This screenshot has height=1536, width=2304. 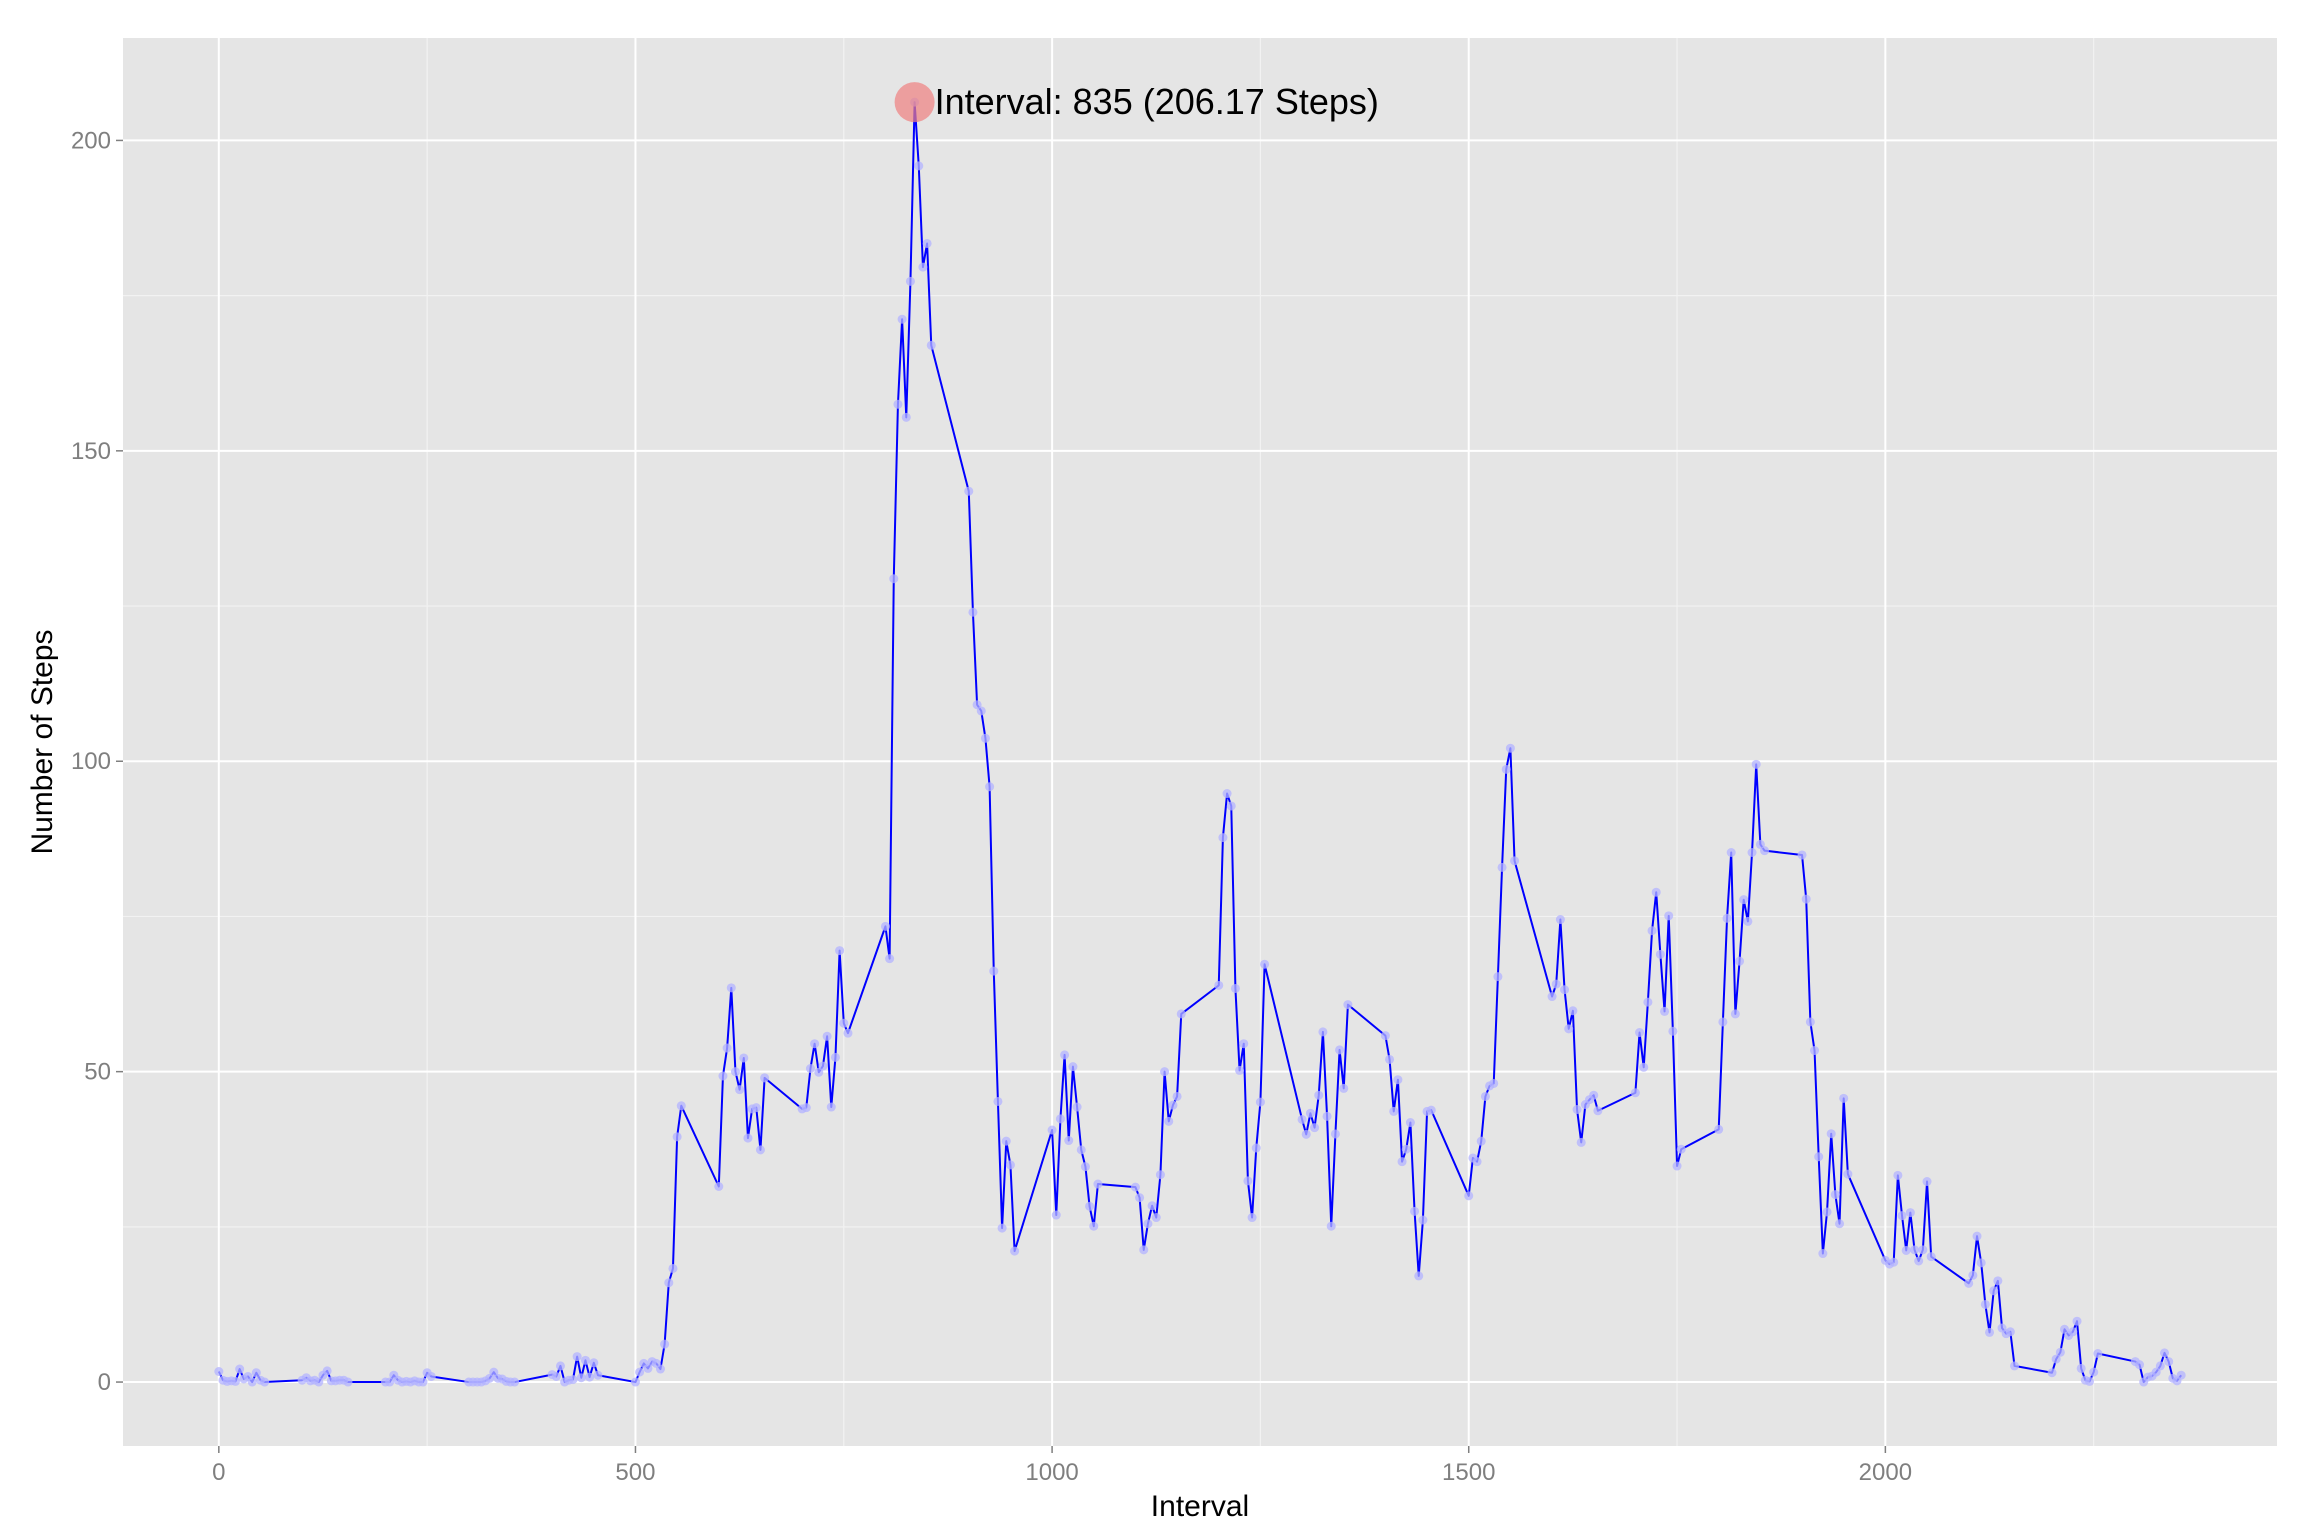 I want to click on x-tick-label: 1500, so click(x=1468, y=1472).